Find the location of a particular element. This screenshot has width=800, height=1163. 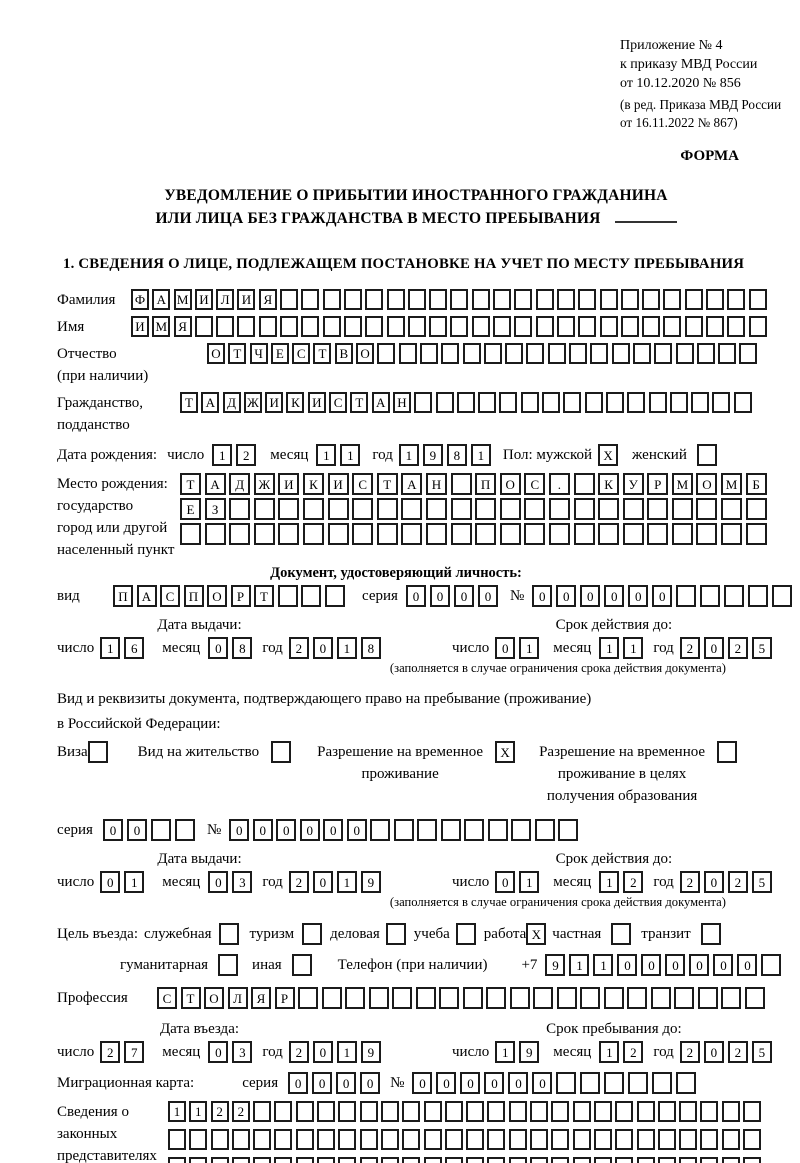

char-box: О is located at coordinates (214, 998).